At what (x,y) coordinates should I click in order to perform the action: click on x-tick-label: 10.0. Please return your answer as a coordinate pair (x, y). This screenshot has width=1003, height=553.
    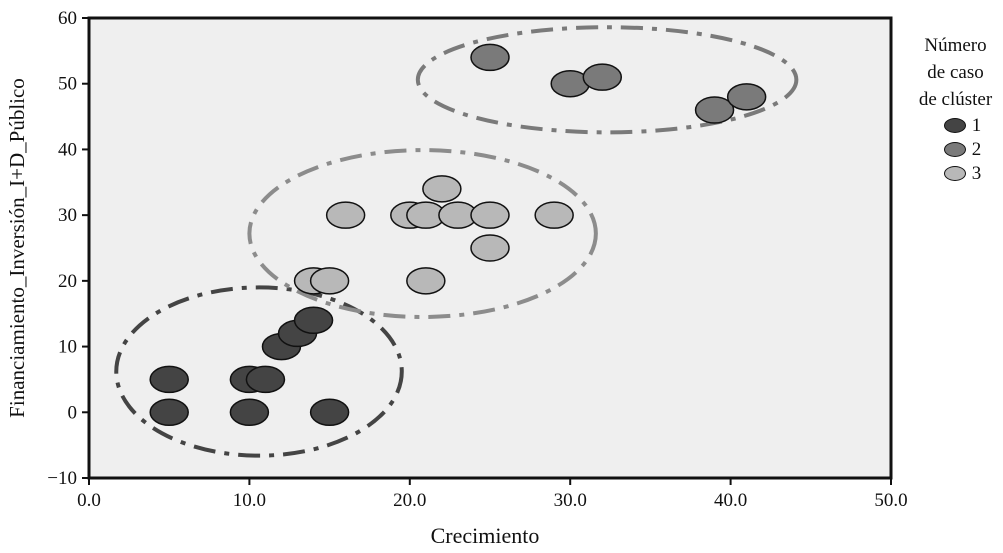
    Looking at the image, I should click on (249, 500).